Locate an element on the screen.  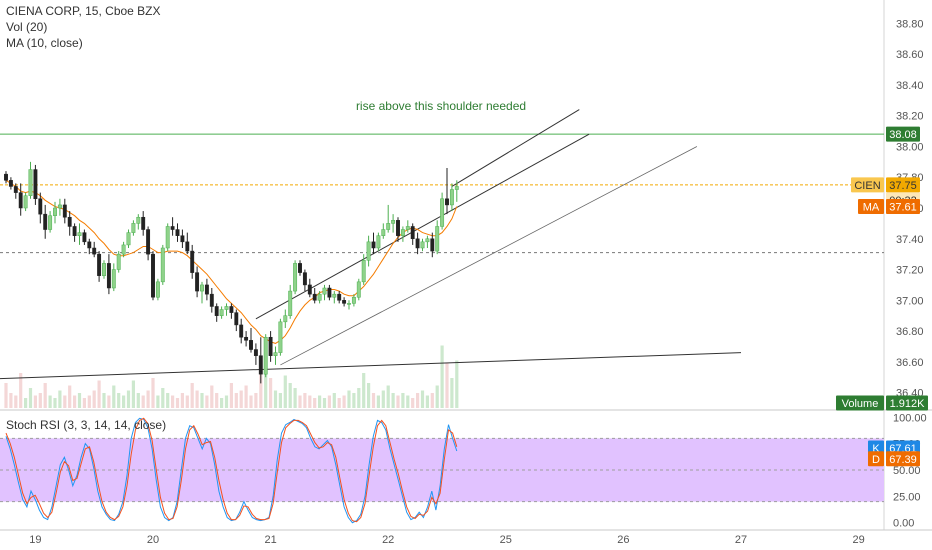
stoch-tick-label: 50.00 is located at coordinates (907, 471).